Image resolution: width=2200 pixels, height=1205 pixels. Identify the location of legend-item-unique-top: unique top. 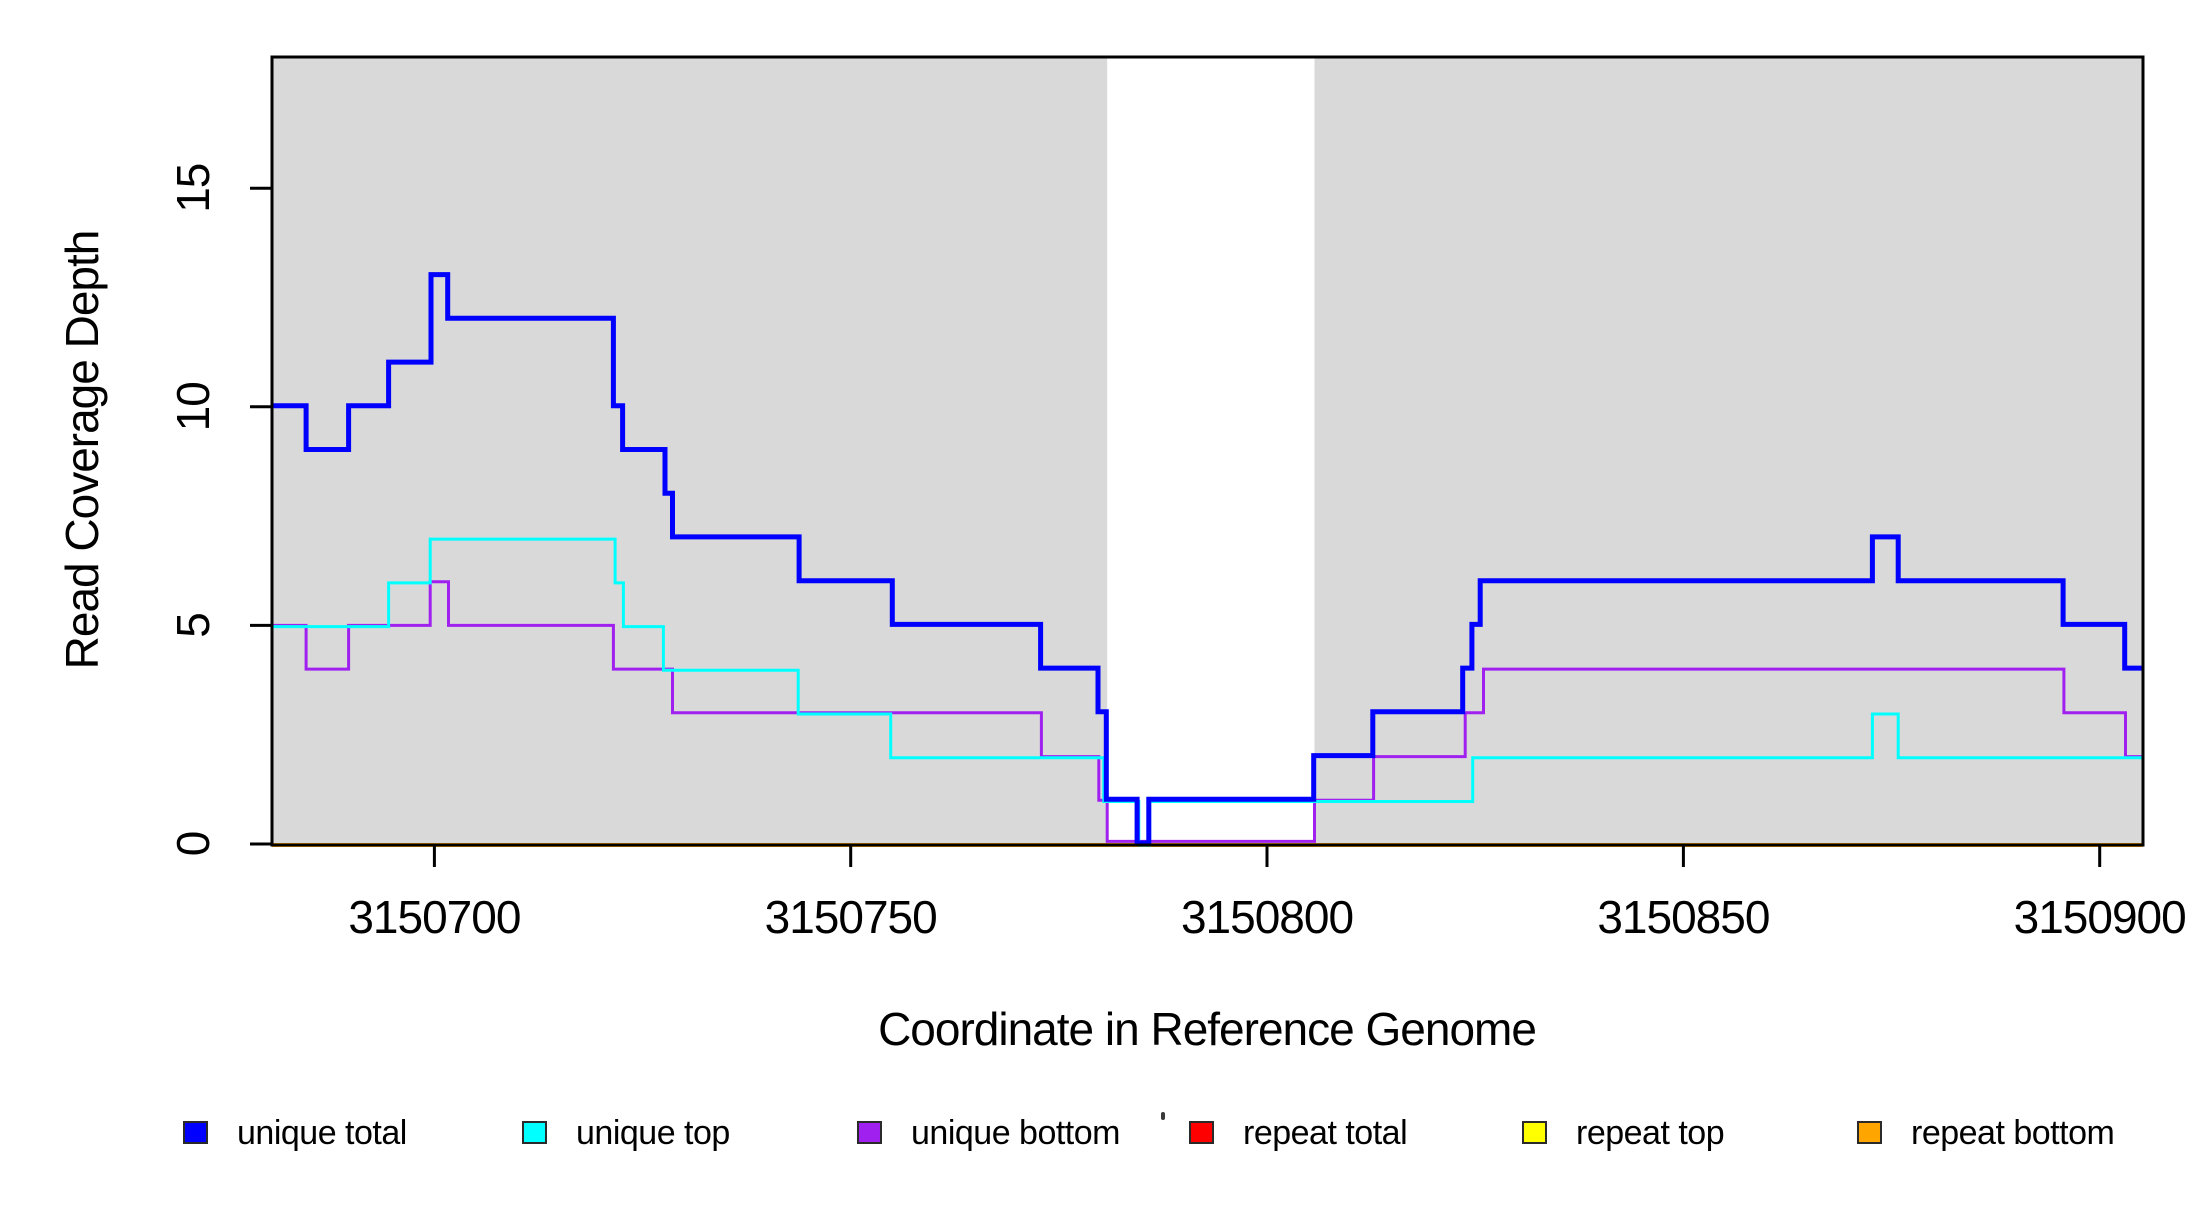
(626, 1133).